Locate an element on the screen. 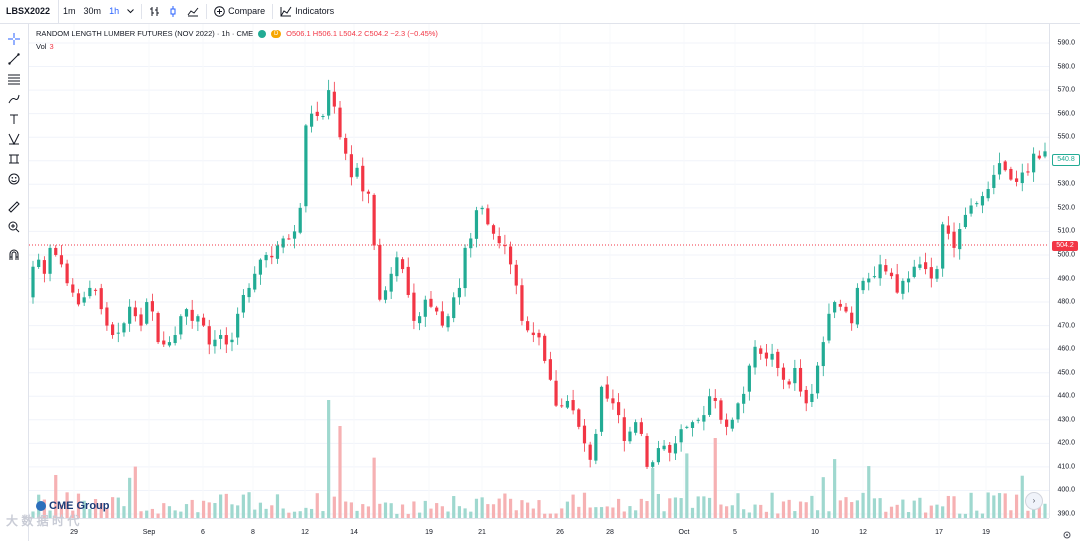  crosshair-icon is located at coordinates (14, 39).